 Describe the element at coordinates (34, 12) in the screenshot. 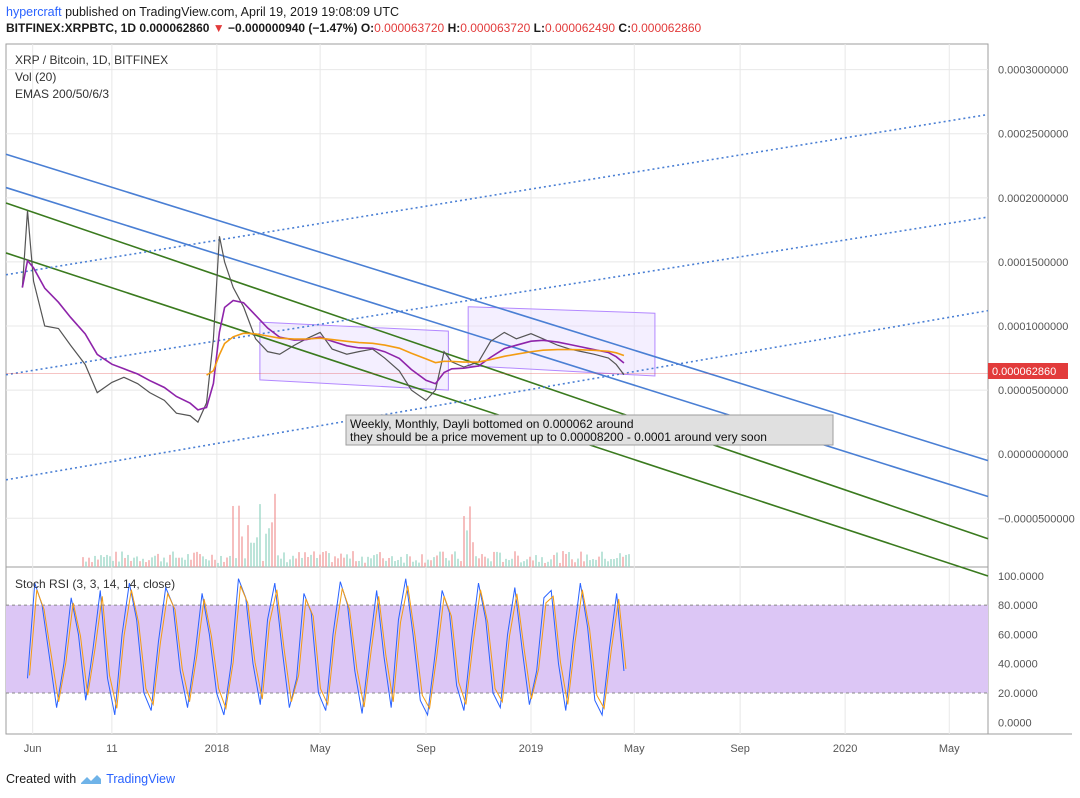

I see `author-link: hypercraft` at that location.